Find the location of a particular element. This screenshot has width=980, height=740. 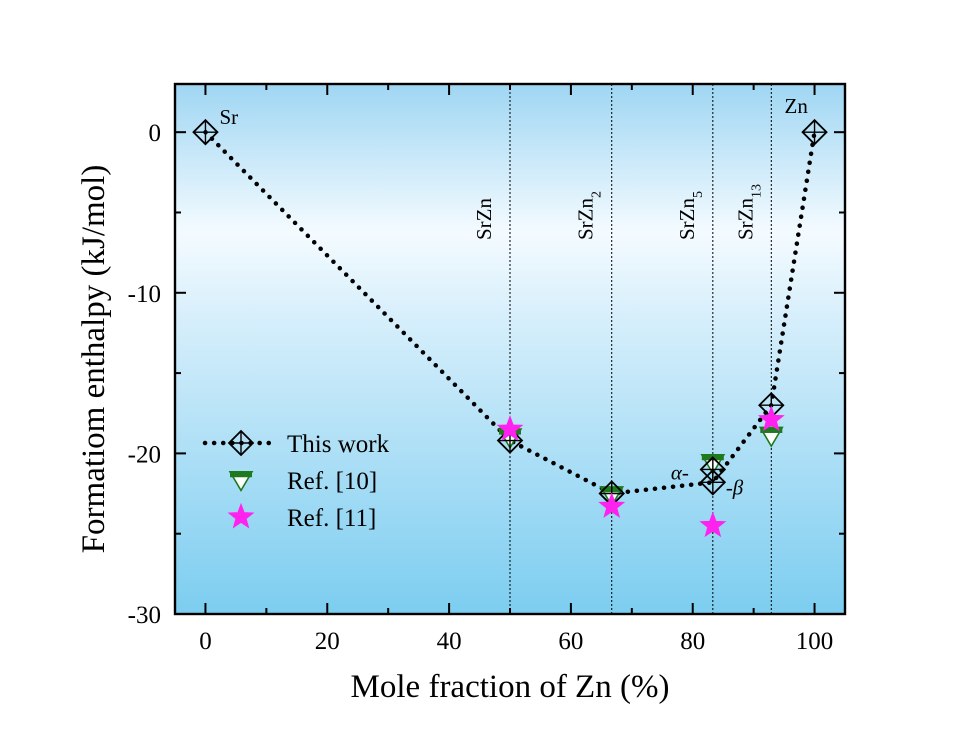

legend-this-work-marker is located at coordinates (241, 443).